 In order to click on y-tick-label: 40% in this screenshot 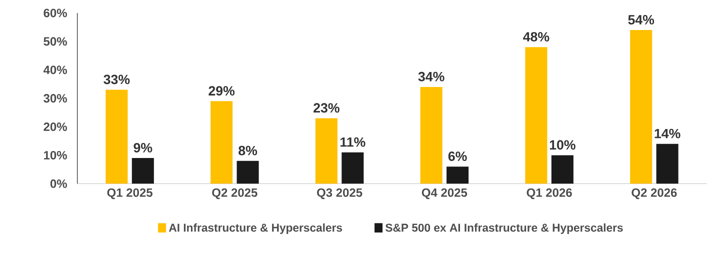, I will do `click(55, 70)`.